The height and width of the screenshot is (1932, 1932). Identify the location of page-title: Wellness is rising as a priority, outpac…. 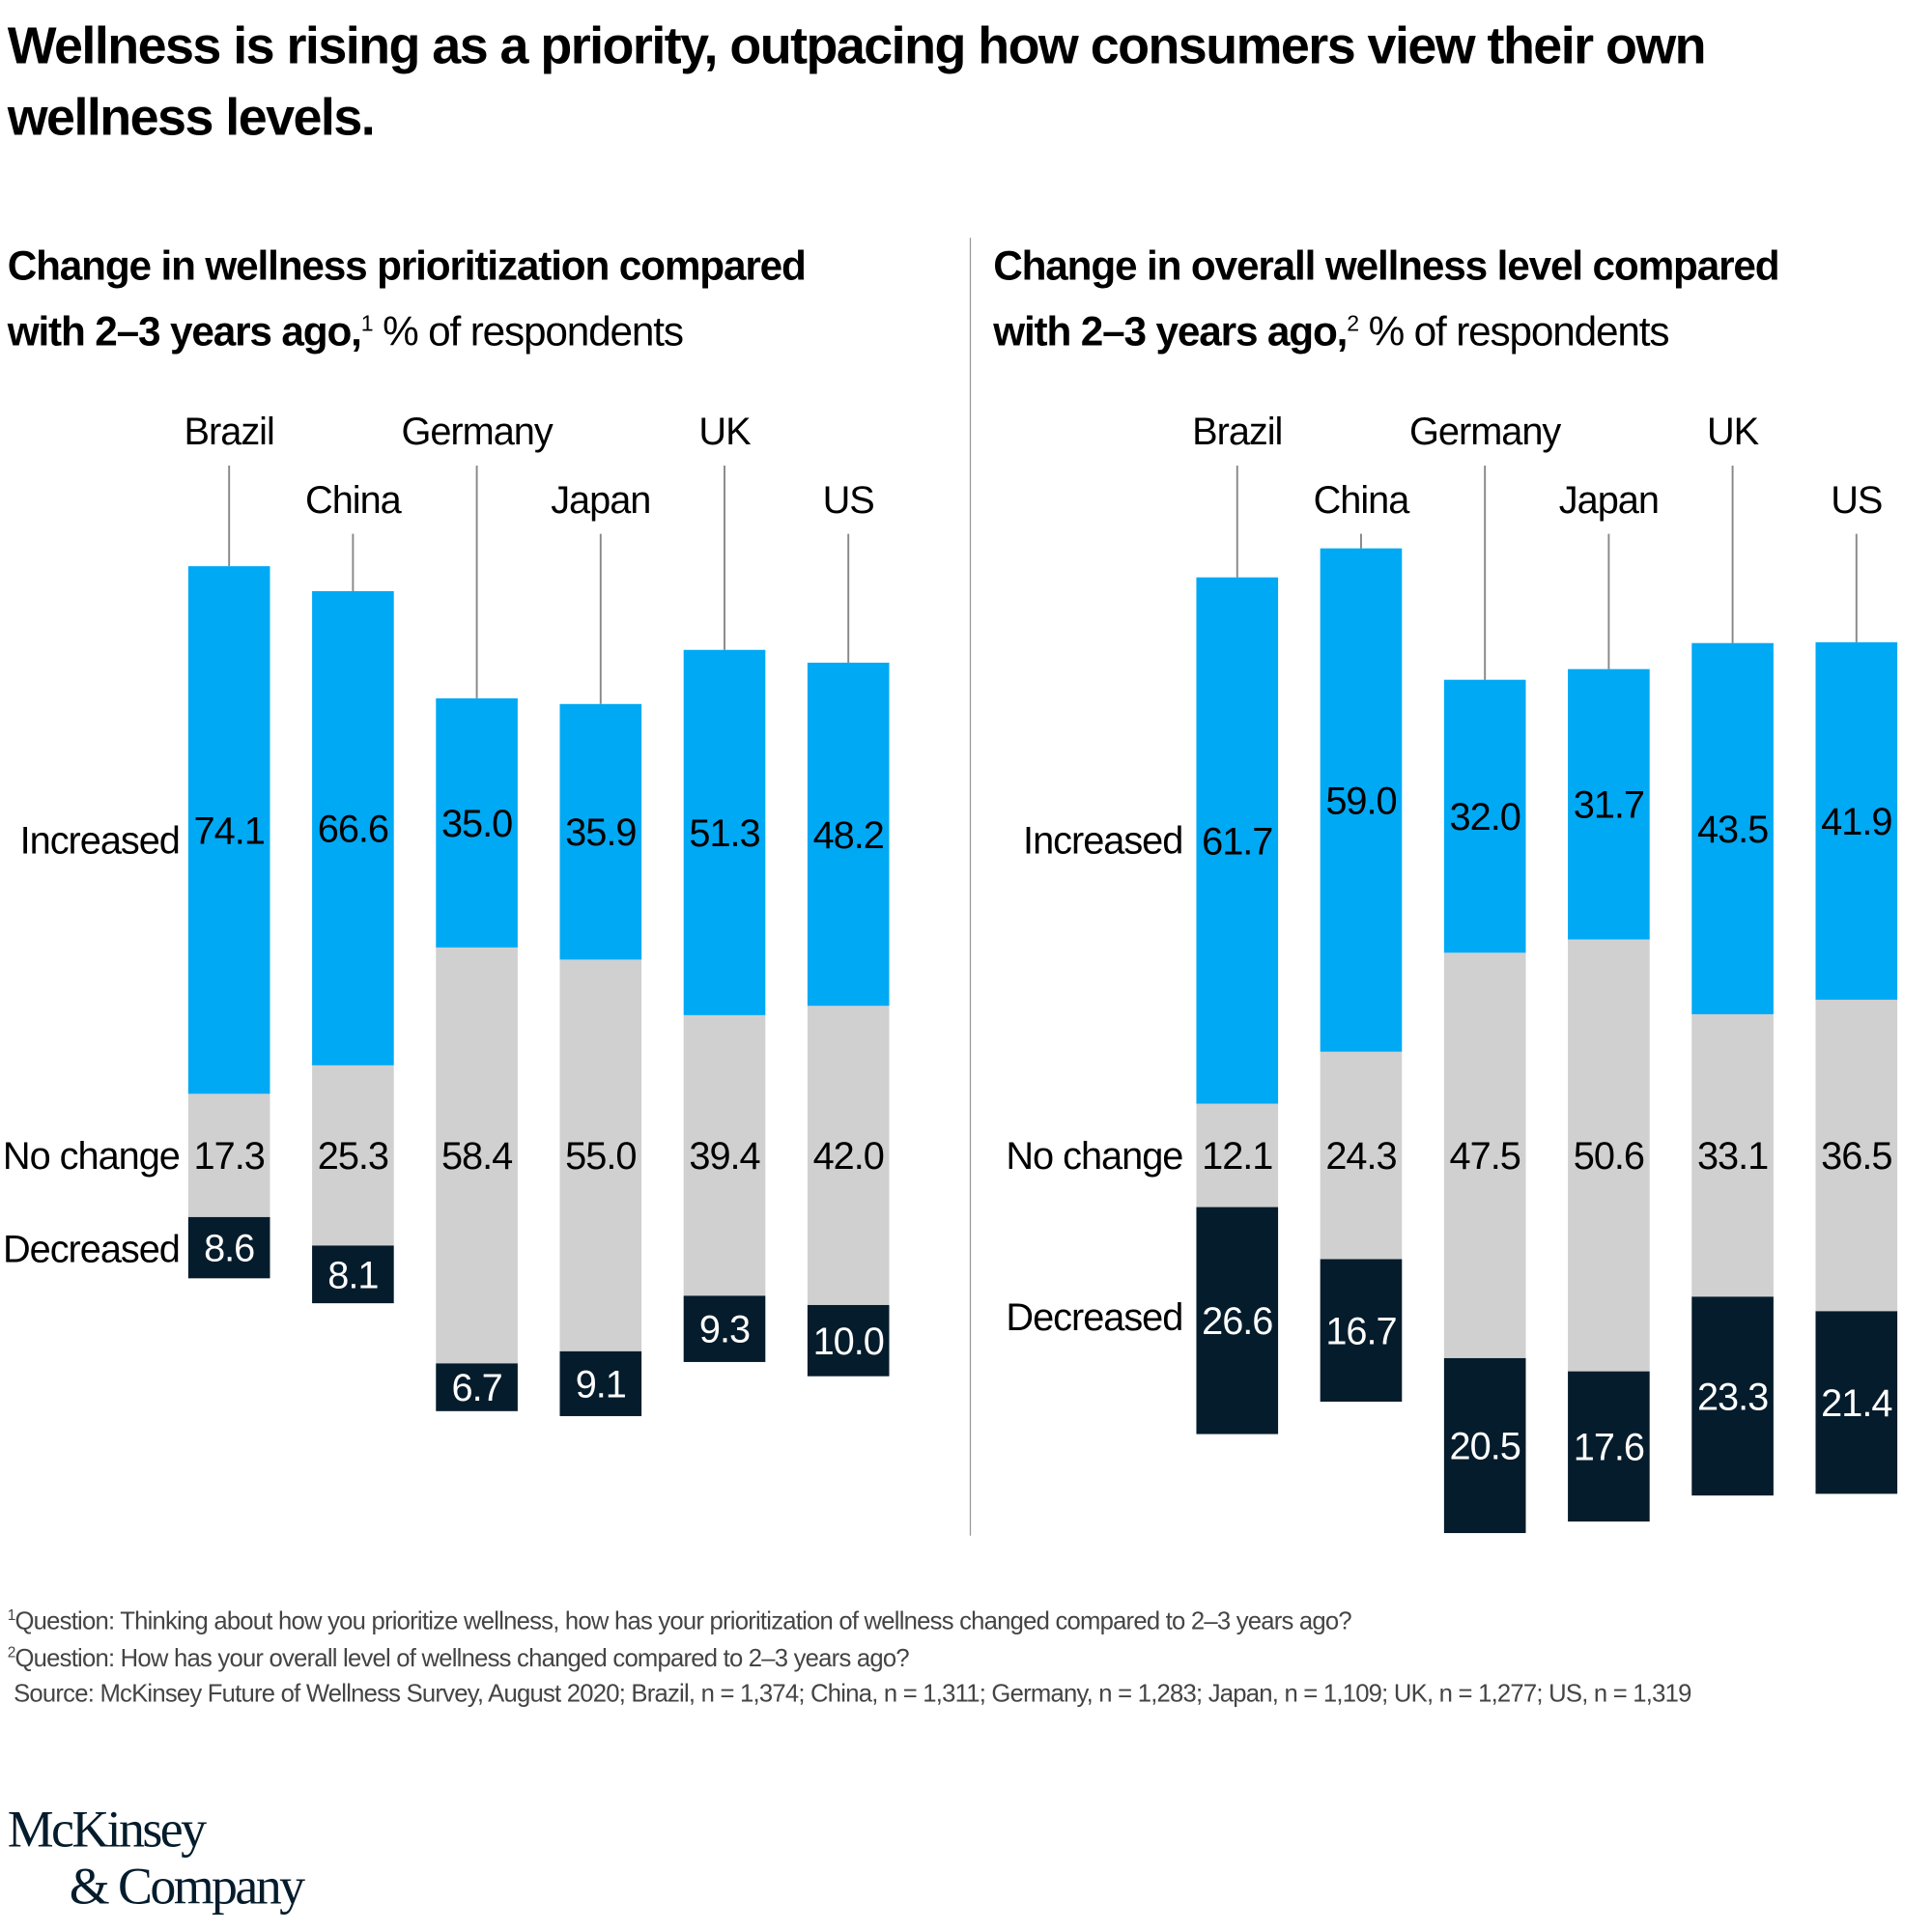
(857, 81).